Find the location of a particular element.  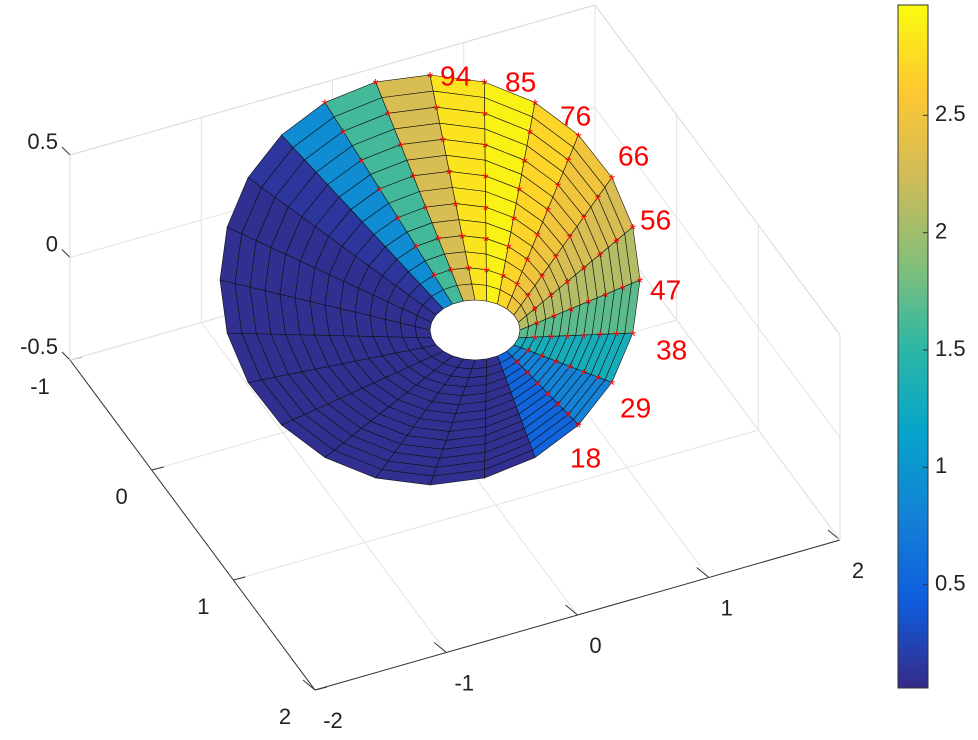

x-tick-label: 1 is located at coordinates (727, 607).